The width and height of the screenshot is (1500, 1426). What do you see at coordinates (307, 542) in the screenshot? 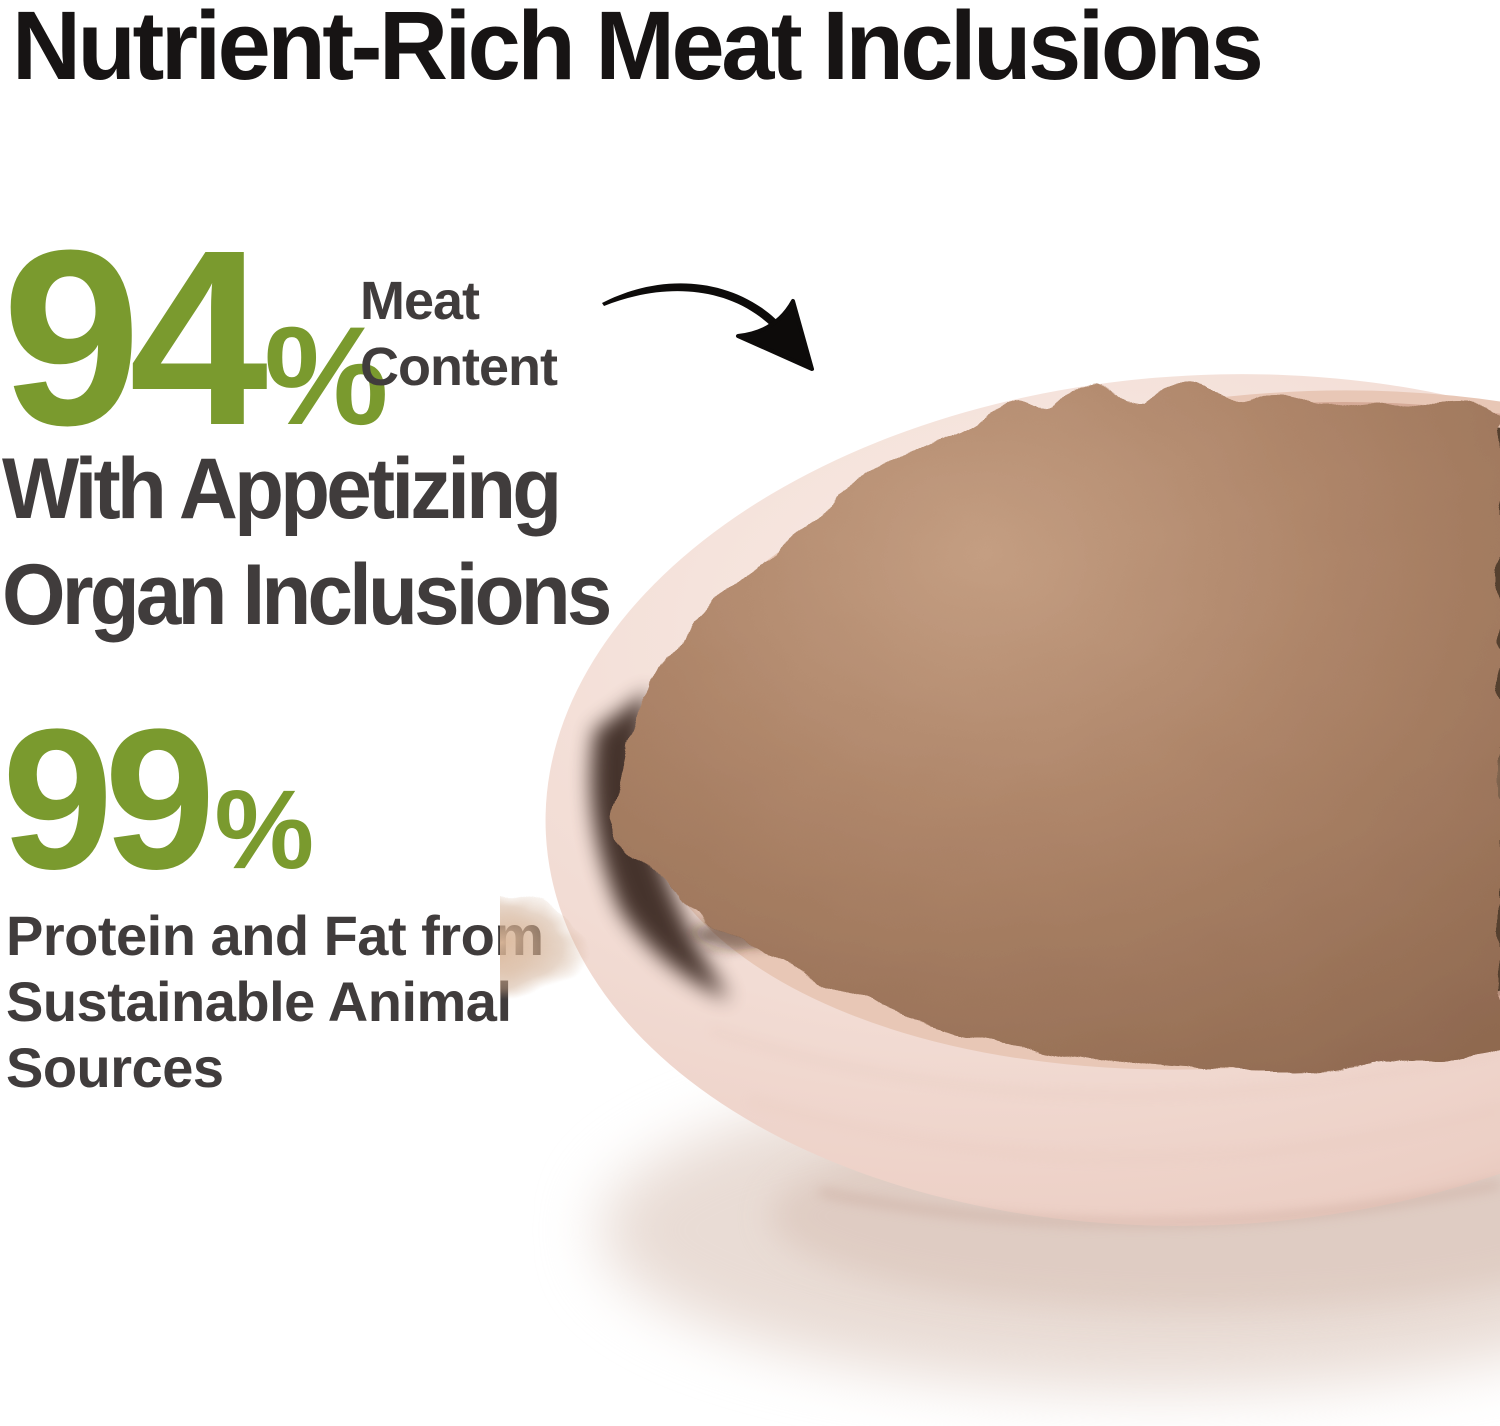
I see `subheading: With Appetizing Organ Inclusions` at bounding box center [307, 542].